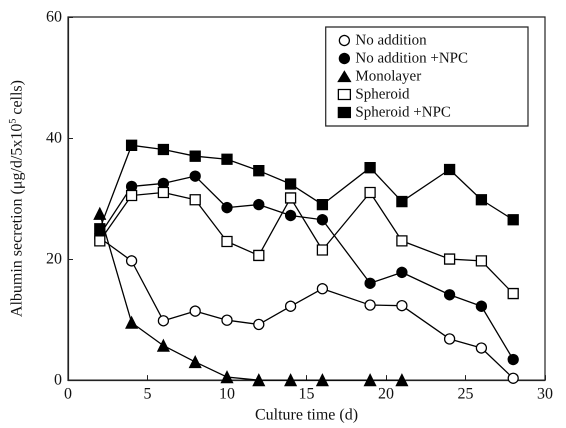 The height and width of the screenshot is (428, 566). What do you see at coordinates (54, 138) in the screenshot?
I see `y-tick-label: 40` at bounding box center [54, 138].